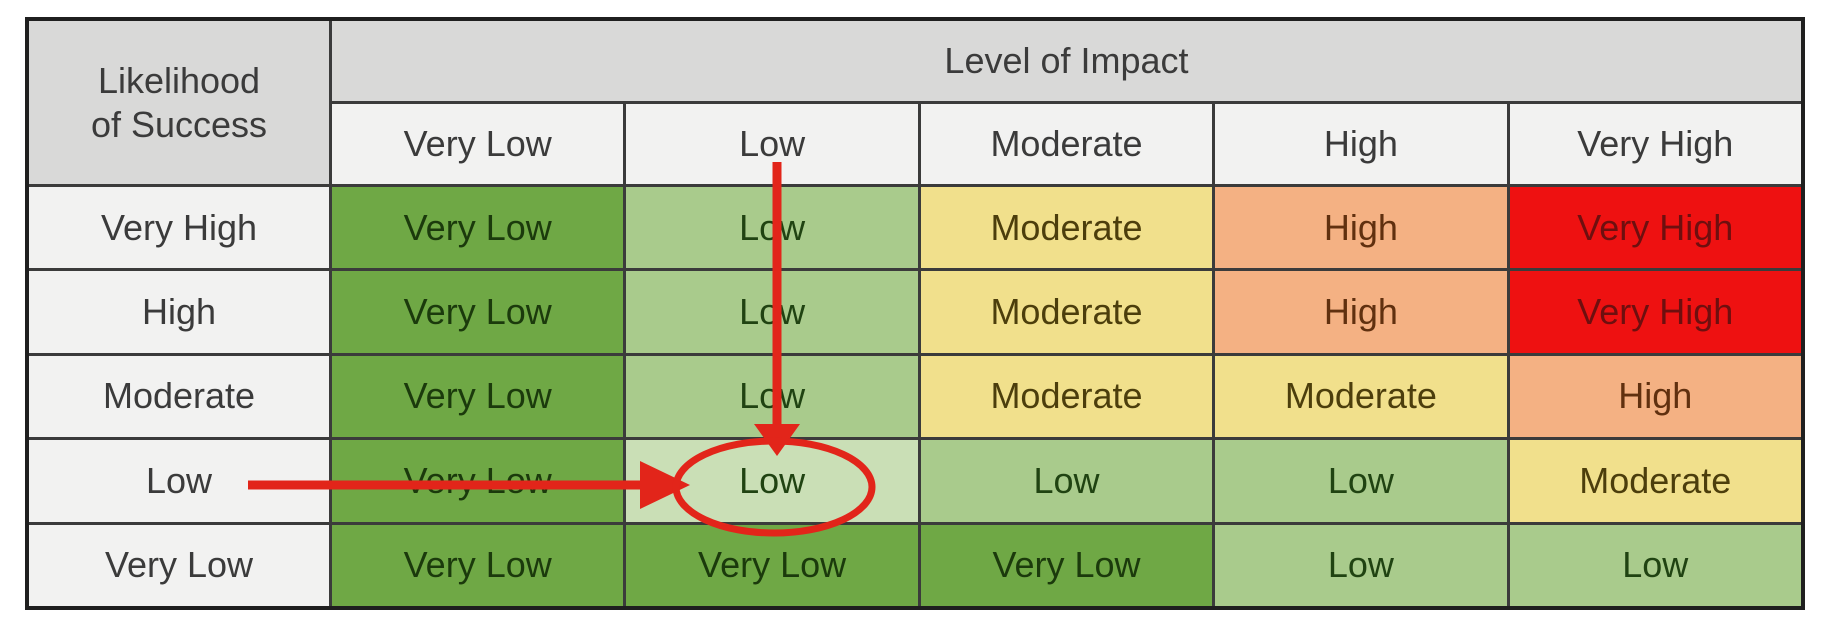  I want to click on corner-header-line2: of Success, so click(179, 124).